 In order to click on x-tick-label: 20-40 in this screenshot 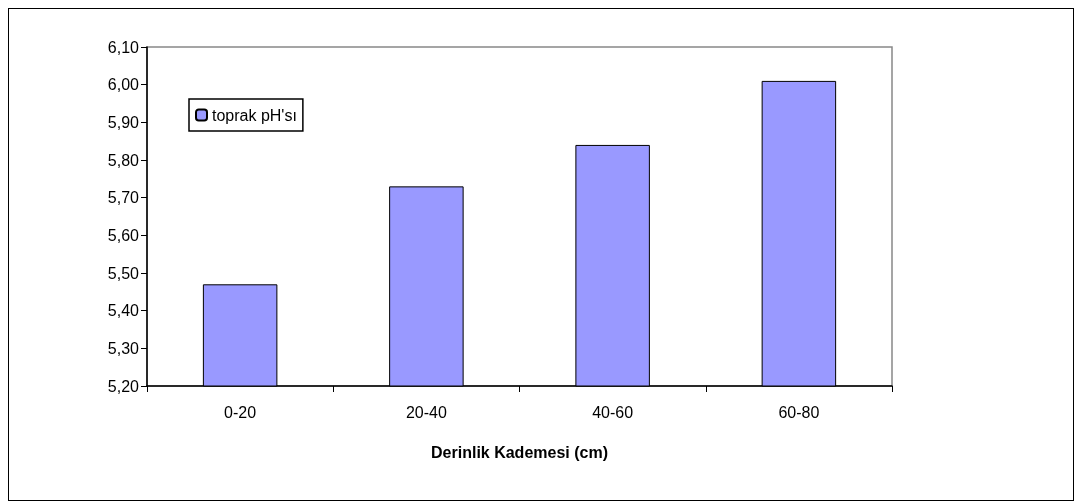, I will do `click(426, 412)`.